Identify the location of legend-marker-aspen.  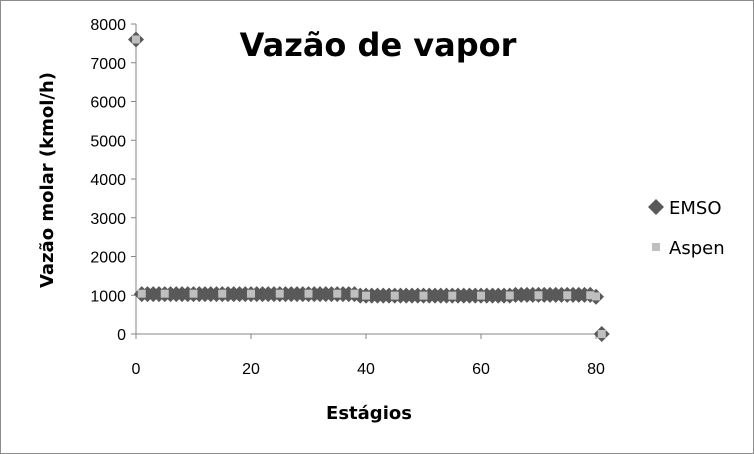
(656, 247).